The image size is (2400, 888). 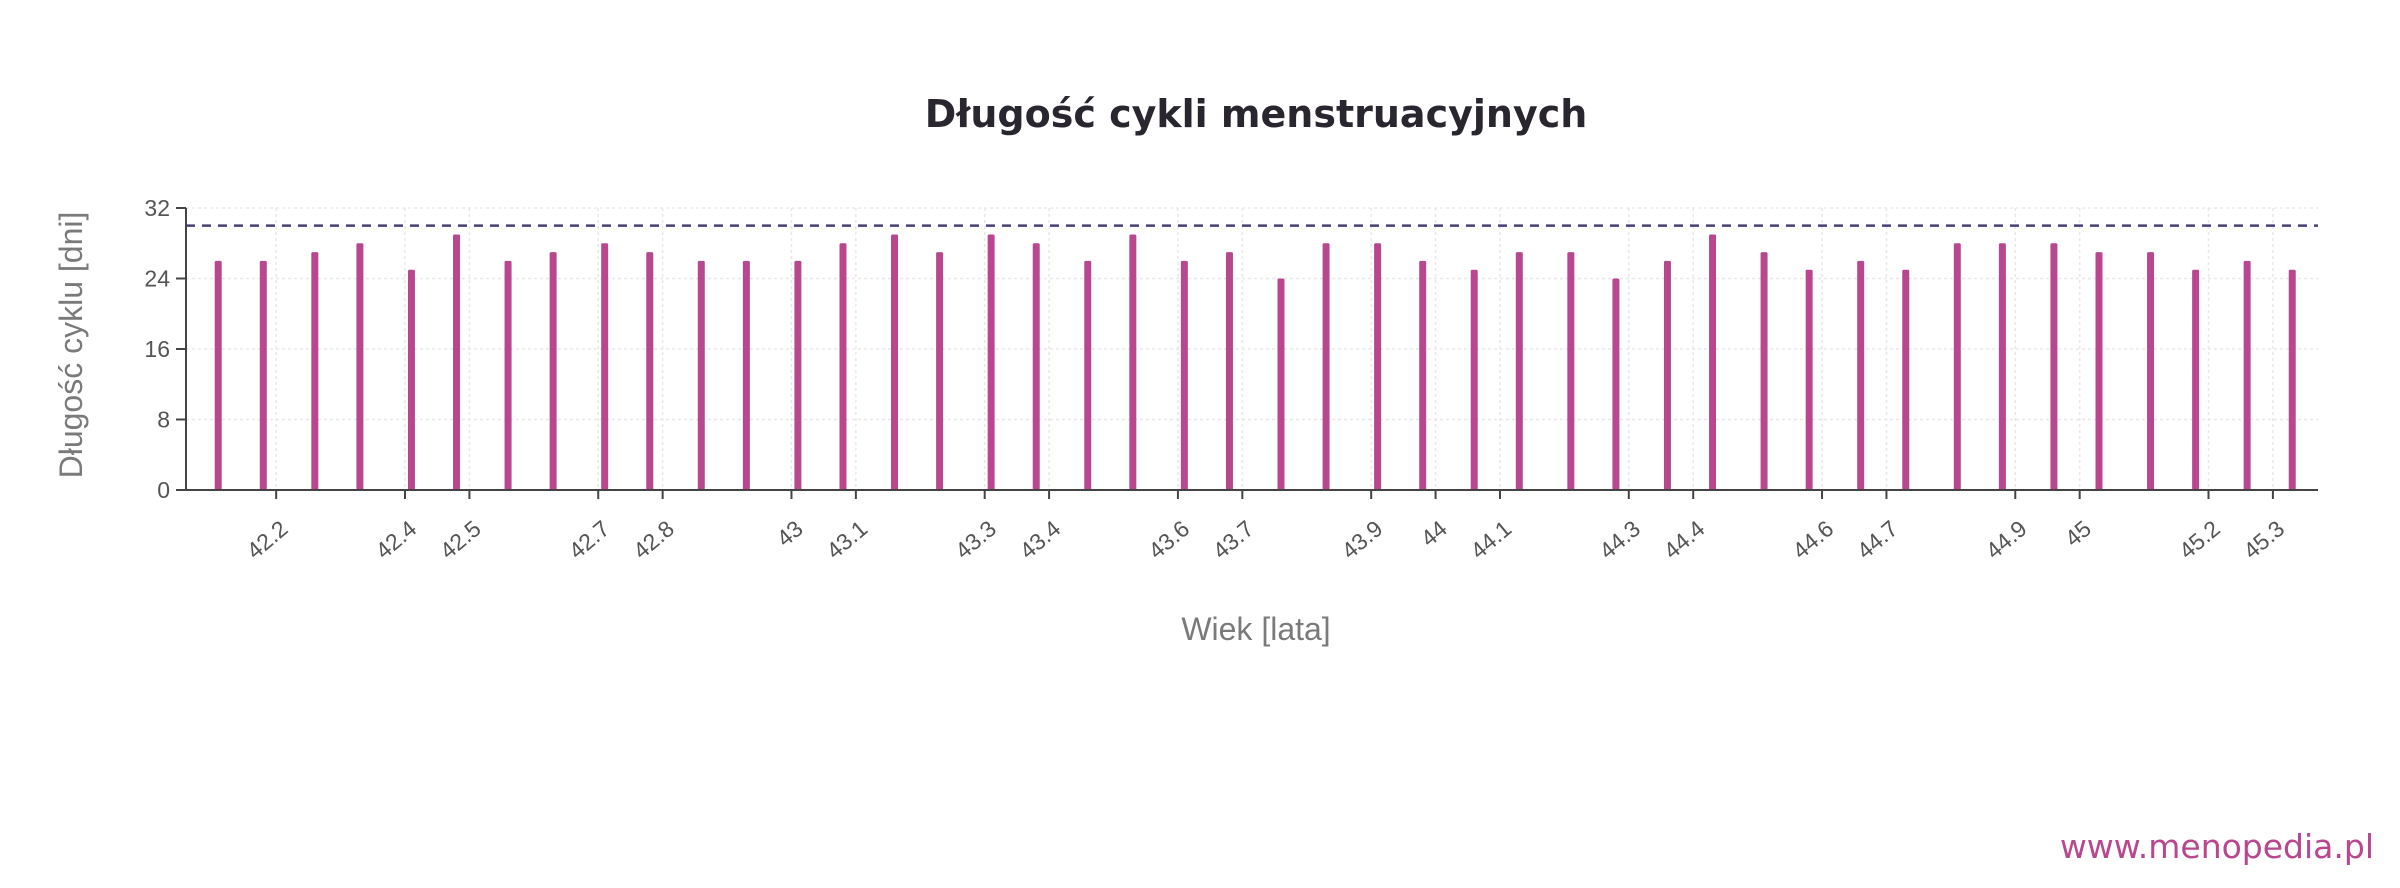 What do you see at coordinates (157, 279) in the screenshot?
I see `y-tick-label: 24` at bounding box center [157, 279].